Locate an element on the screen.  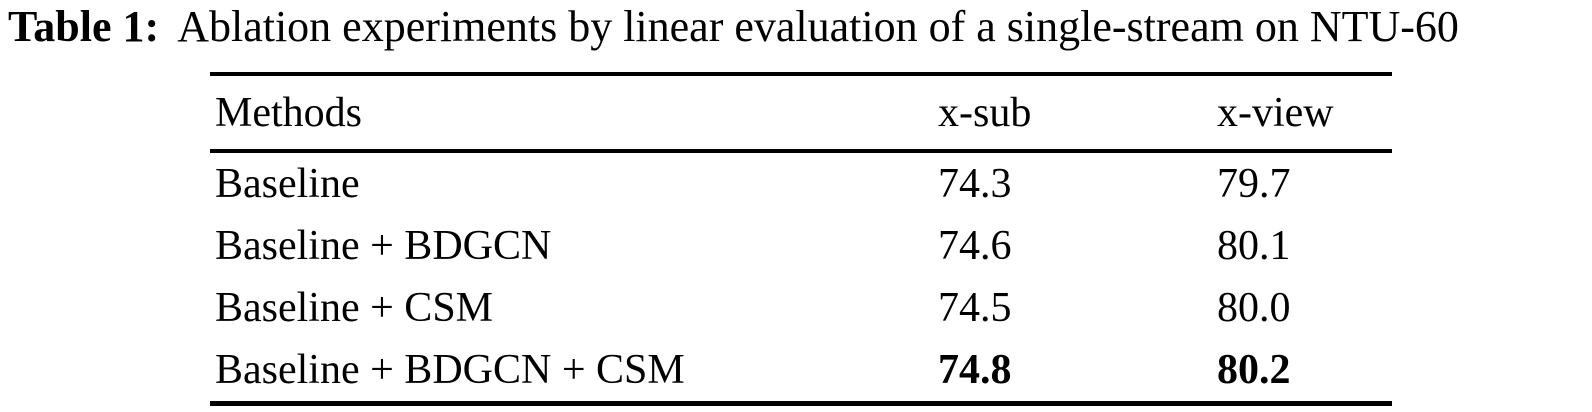
header-row: Methods x-sub x-view is located at coordinates (801, 112).